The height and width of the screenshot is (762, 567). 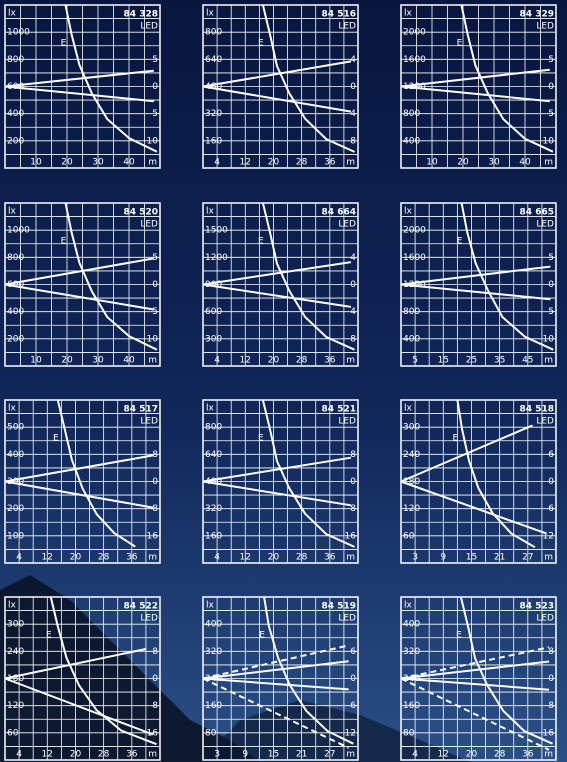 I want to click on chart-title: 84 520, so click(x=141, y=213).